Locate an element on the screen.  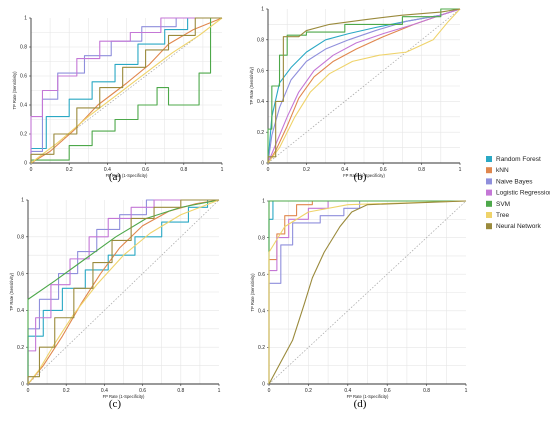
roc-curve-knn is located at coordinates (126, 90).